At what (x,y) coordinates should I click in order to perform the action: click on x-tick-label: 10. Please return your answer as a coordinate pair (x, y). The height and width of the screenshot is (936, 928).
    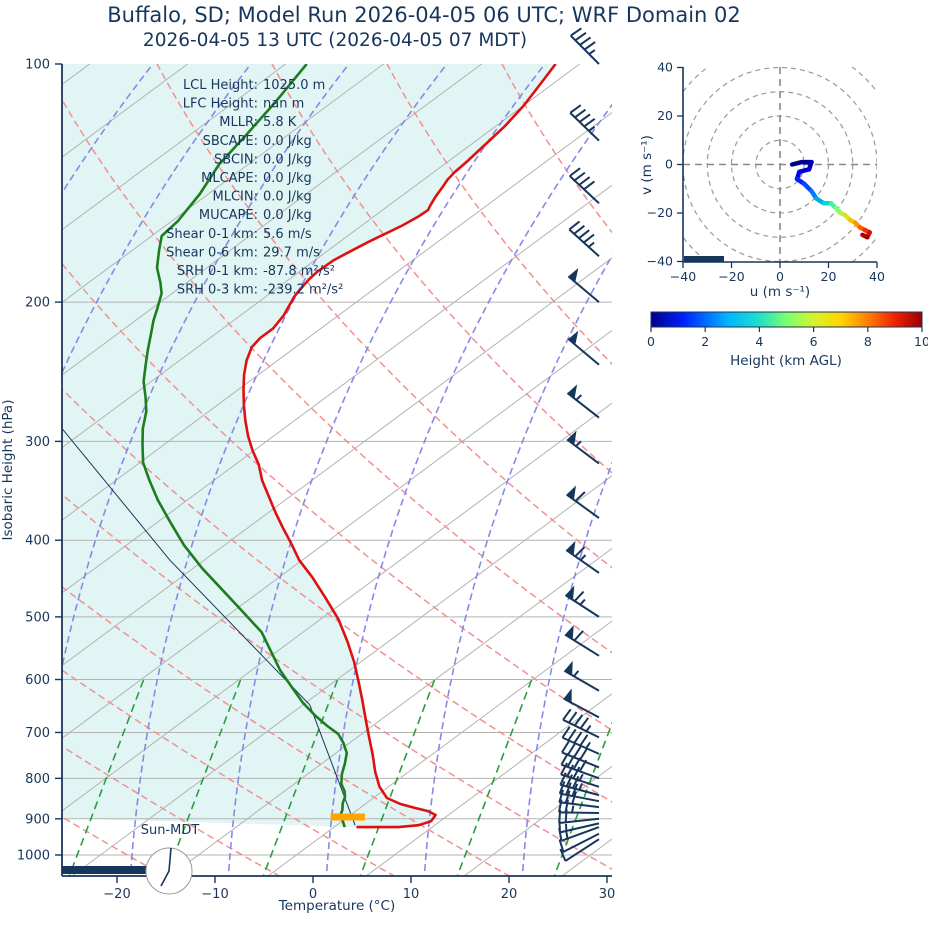
    Looking at the image, I should click on (411, 894).